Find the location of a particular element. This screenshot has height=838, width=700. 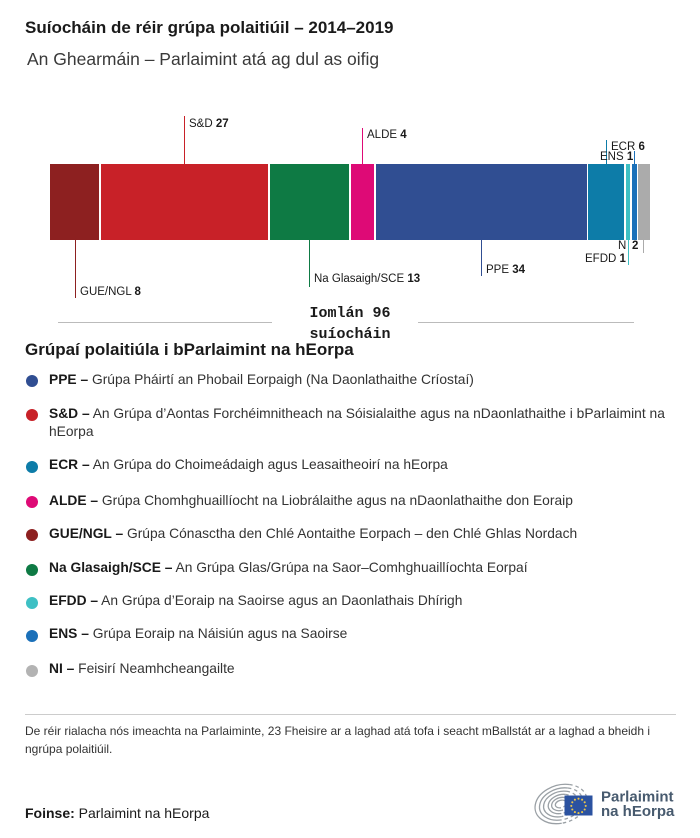

svg-text: Parlaimint is located at coordinates (637, 797).